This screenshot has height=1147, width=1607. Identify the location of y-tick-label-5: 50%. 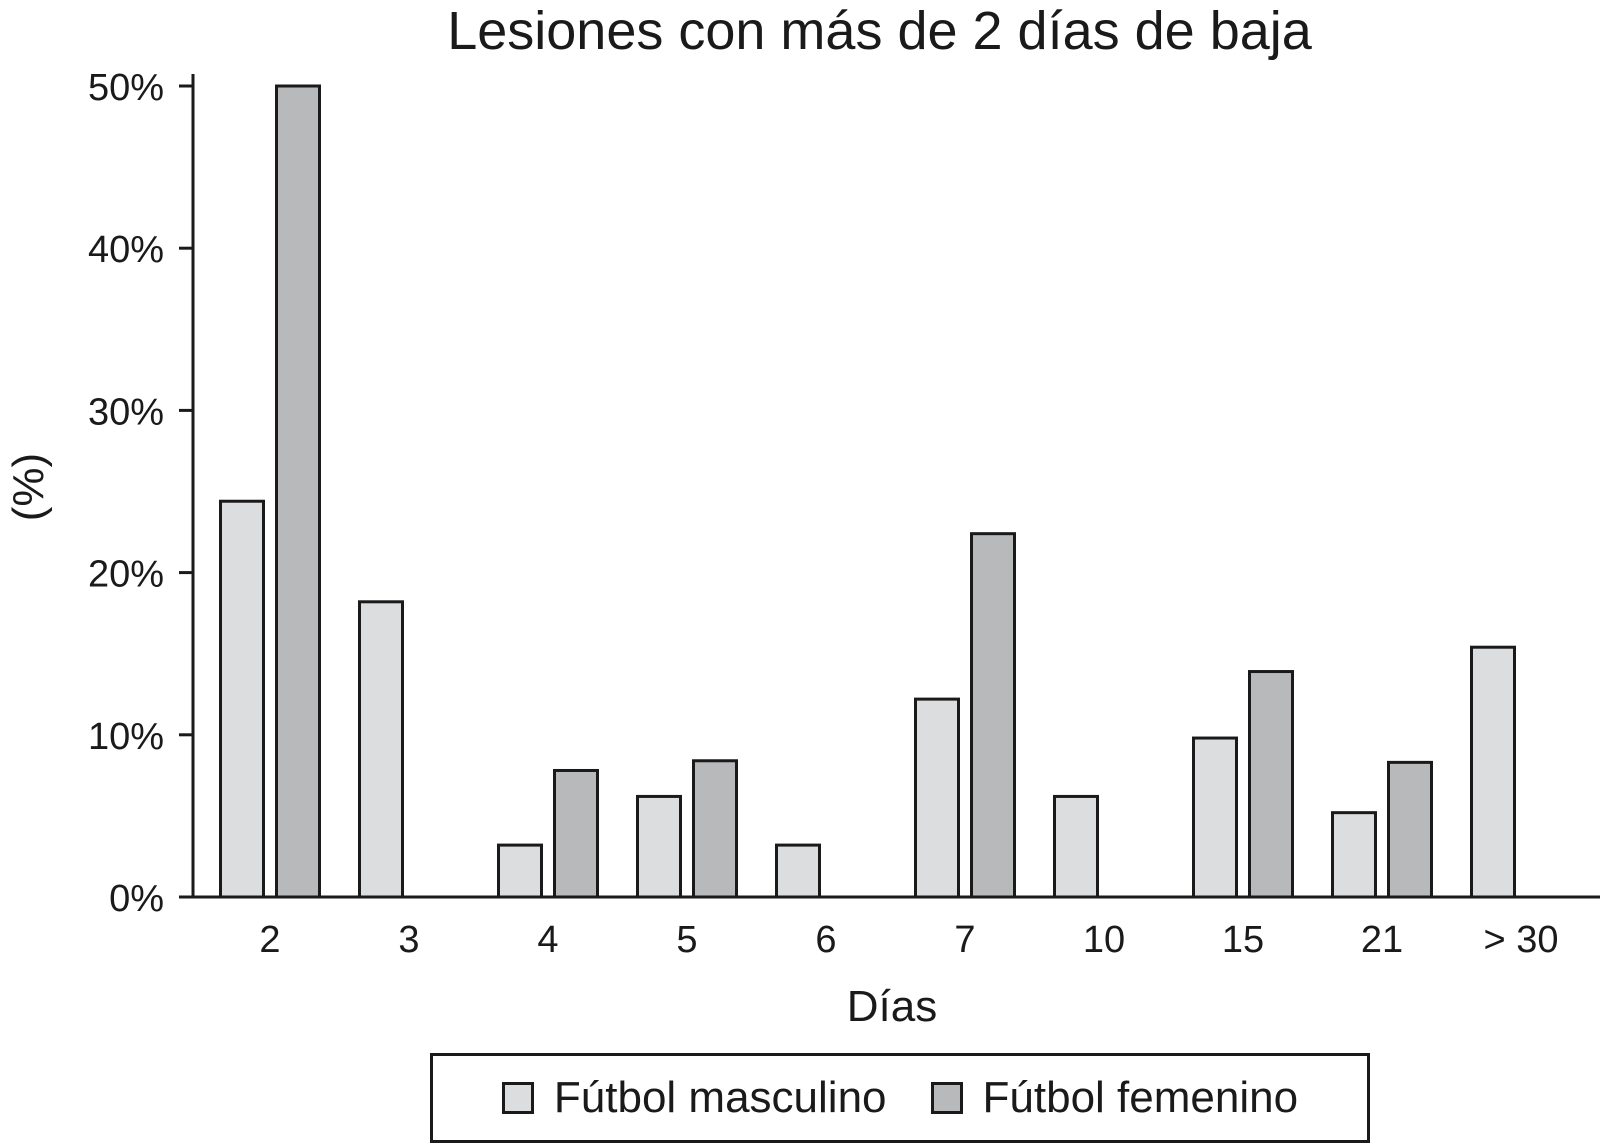
(126, 88).